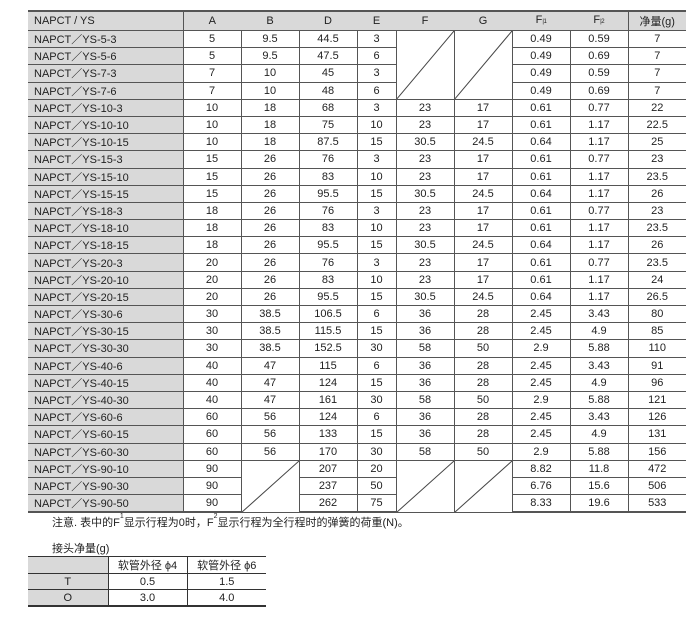 Image resolution: width=690 pixels, height=617 pixels. What do you see at coordinates (357, 486) in the screenshot?
I see `table-row: NAPCT／YS-90-30 90 237 50 6.76 15.6 506` at bounding box center [357, 486].